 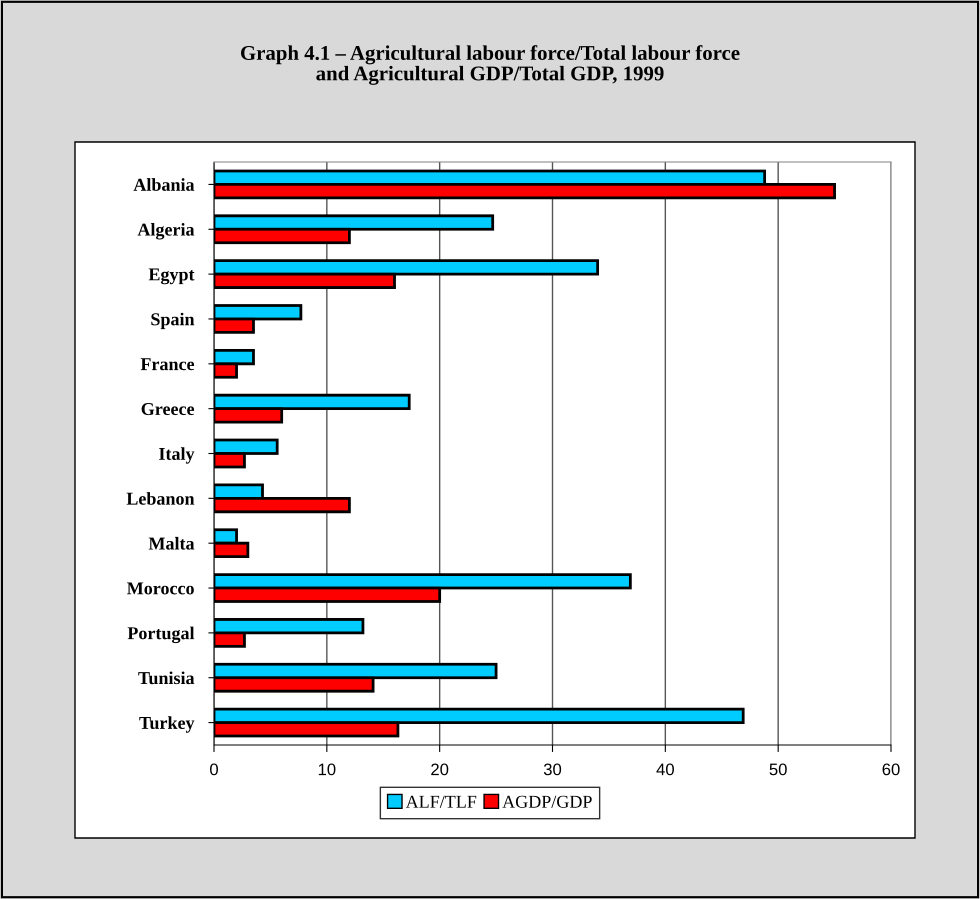 I want to click on y-tick-label: Portugal, so click(x=161, y=635).